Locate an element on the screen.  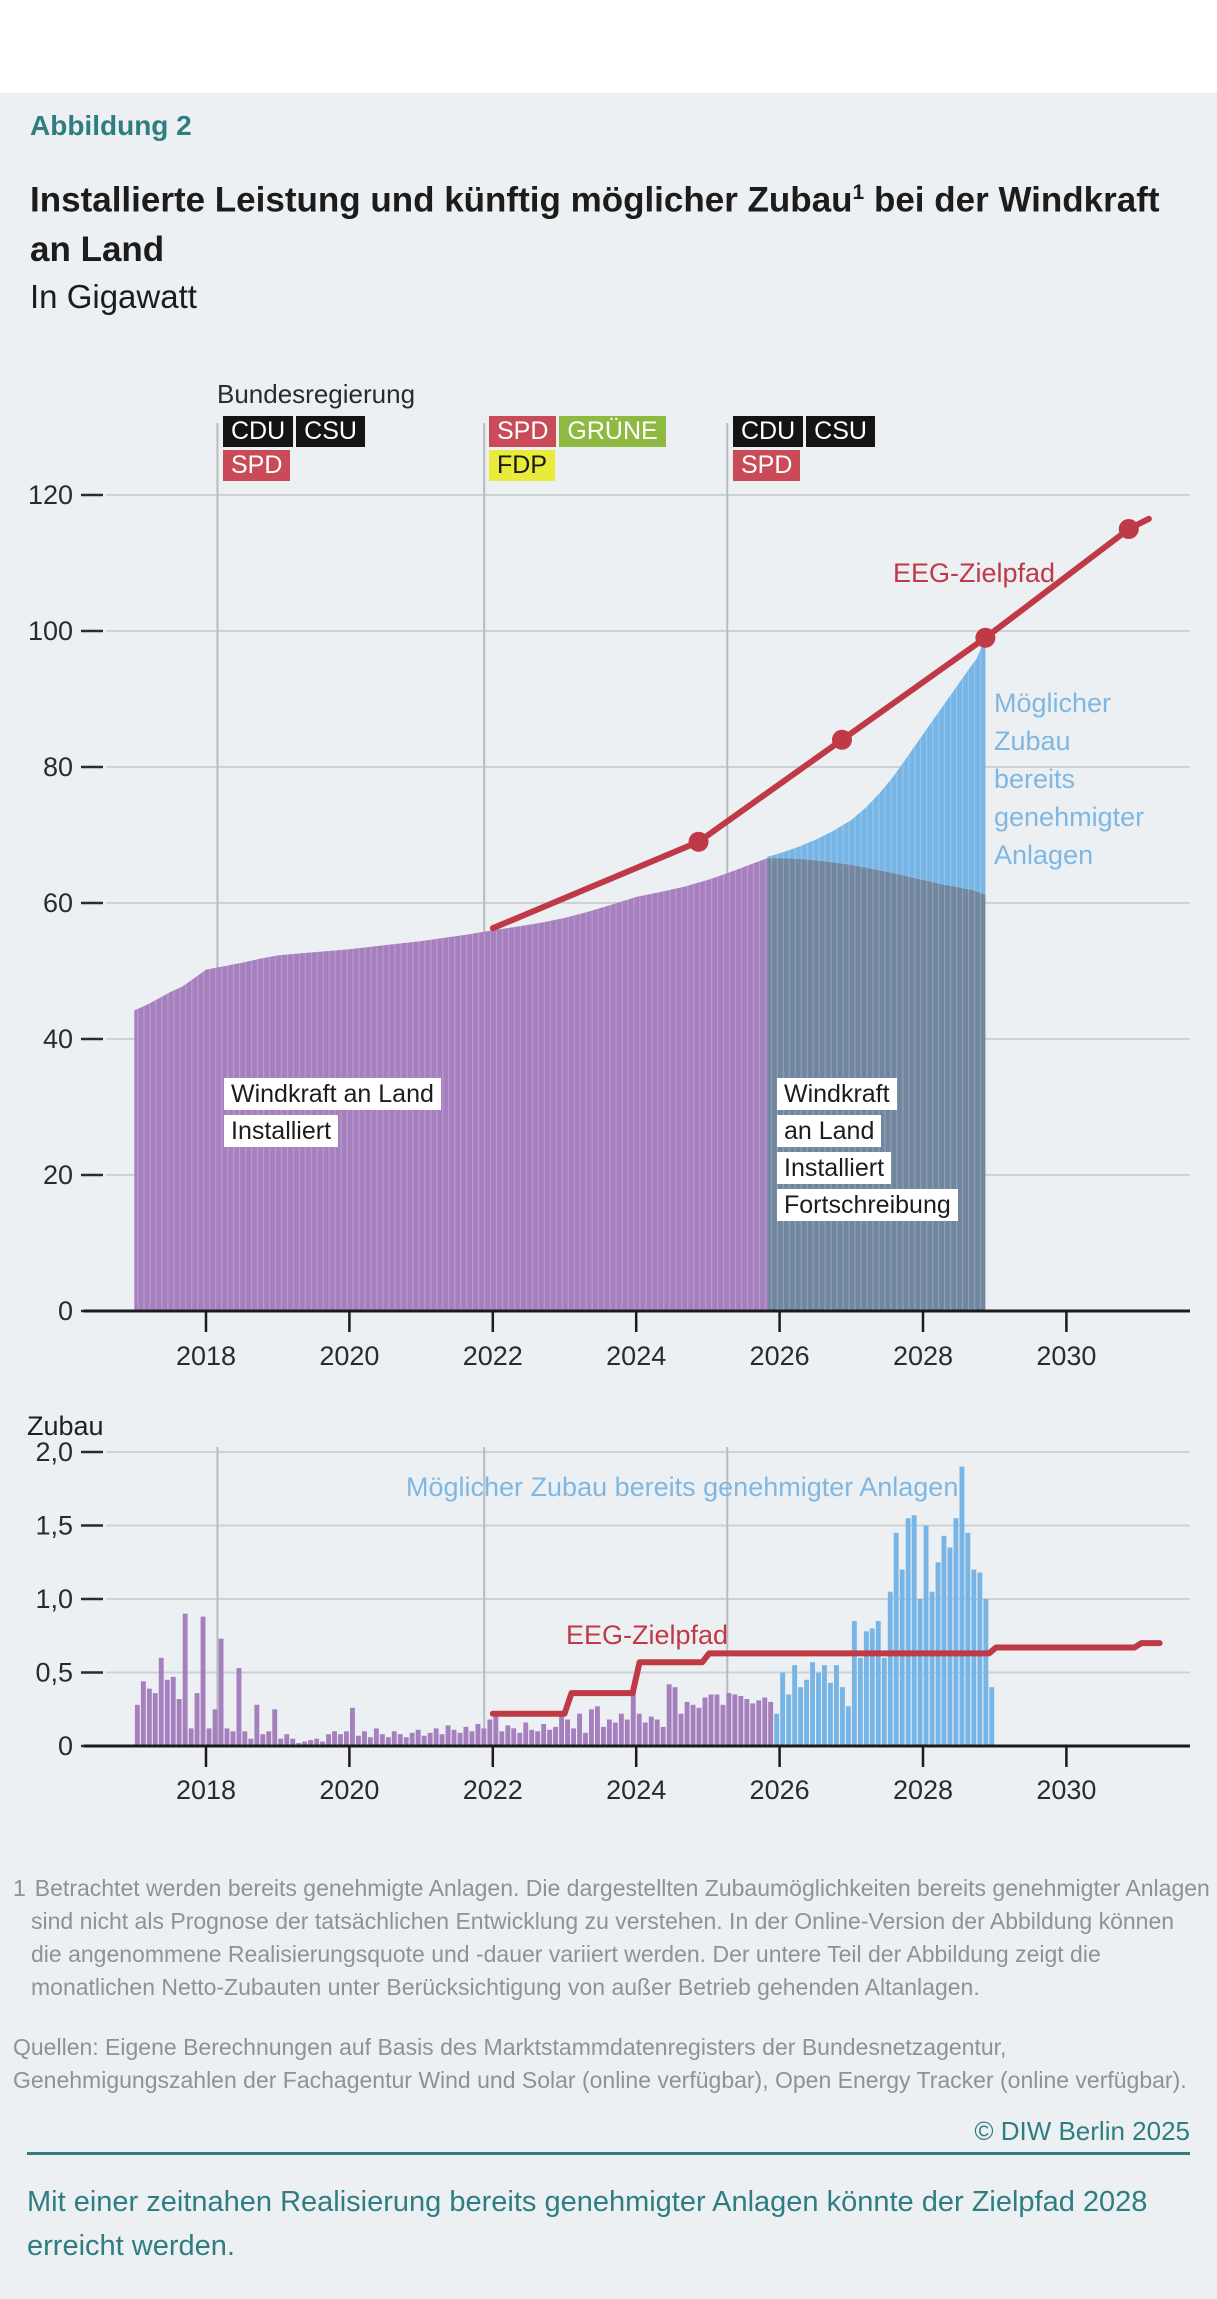
chip-label: Fortschreibung is located at coordinates (867, 1205).